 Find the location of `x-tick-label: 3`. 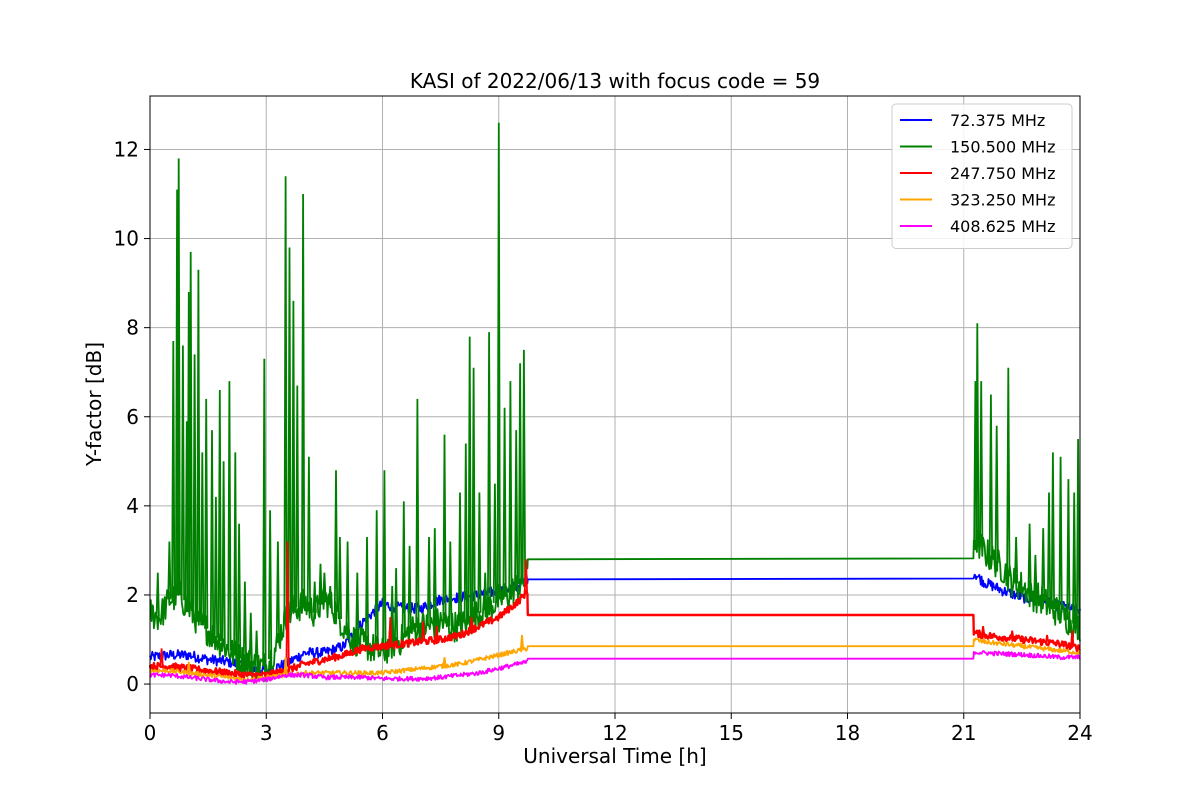

x-tick-label: 3 is located at coordinates (266, 733).